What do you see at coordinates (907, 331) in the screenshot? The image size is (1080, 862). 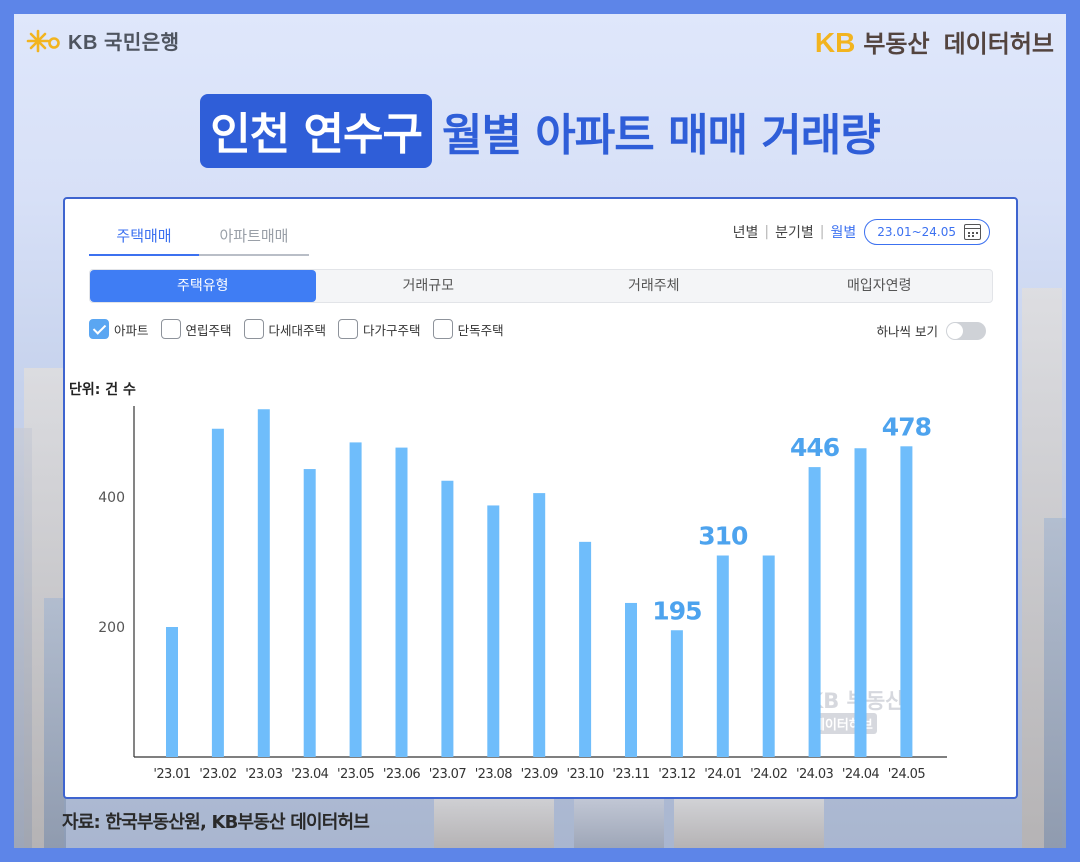 I see `one-by-one-label: 하나씩 보기` at bounding box center [907, 331].